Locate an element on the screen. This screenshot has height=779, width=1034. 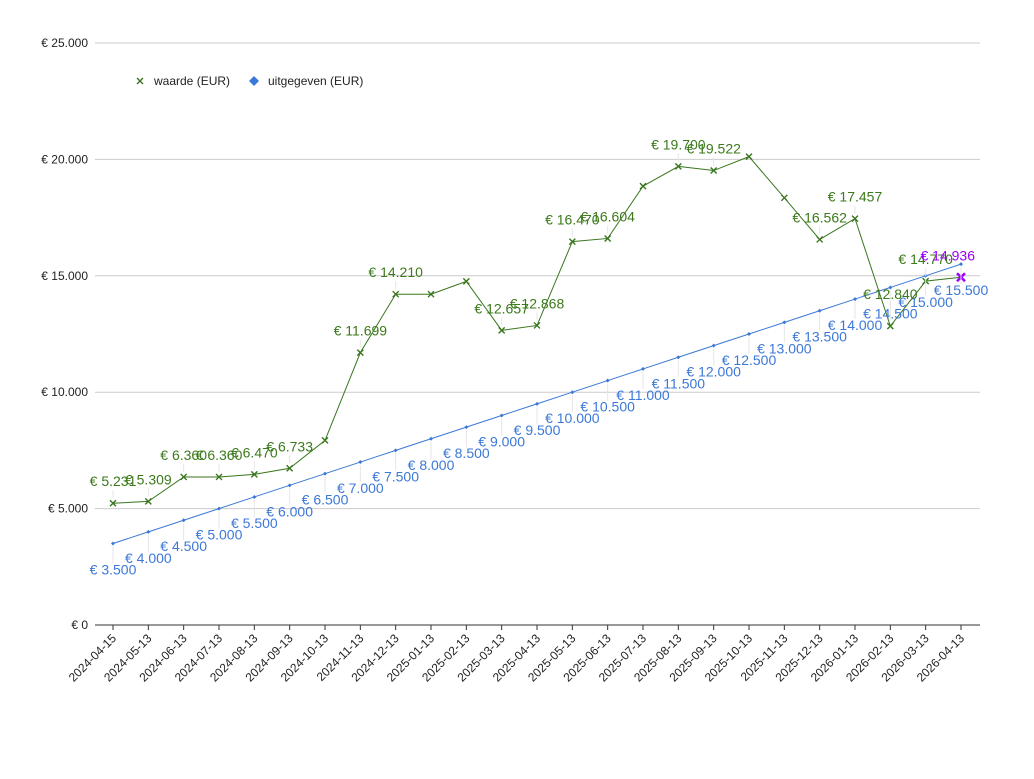
data-label-uitgegeven: € 13.500 is located at coordinates (819, 337).